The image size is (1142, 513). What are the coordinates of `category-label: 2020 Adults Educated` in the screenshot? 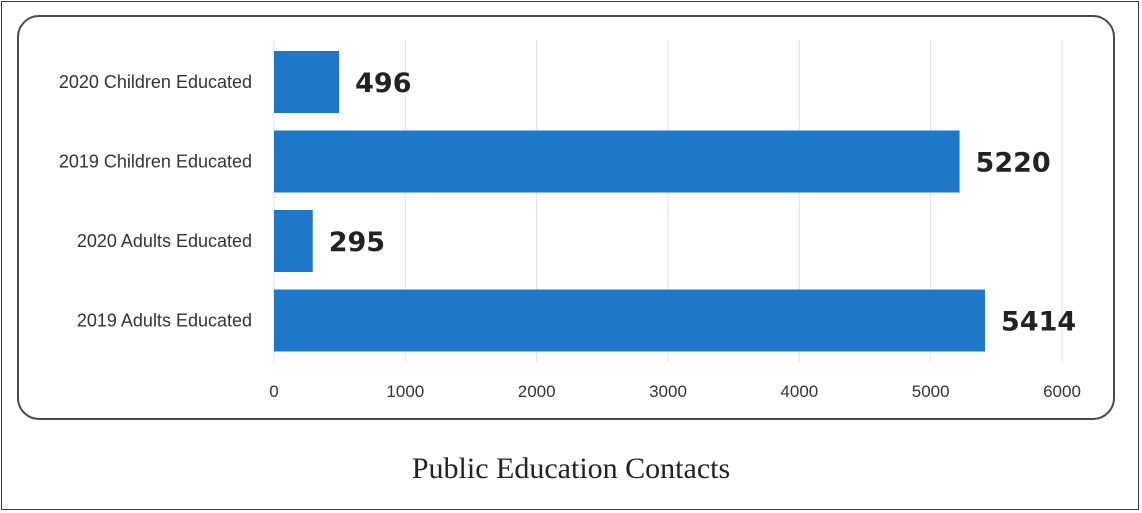 It's located at (164, 241).